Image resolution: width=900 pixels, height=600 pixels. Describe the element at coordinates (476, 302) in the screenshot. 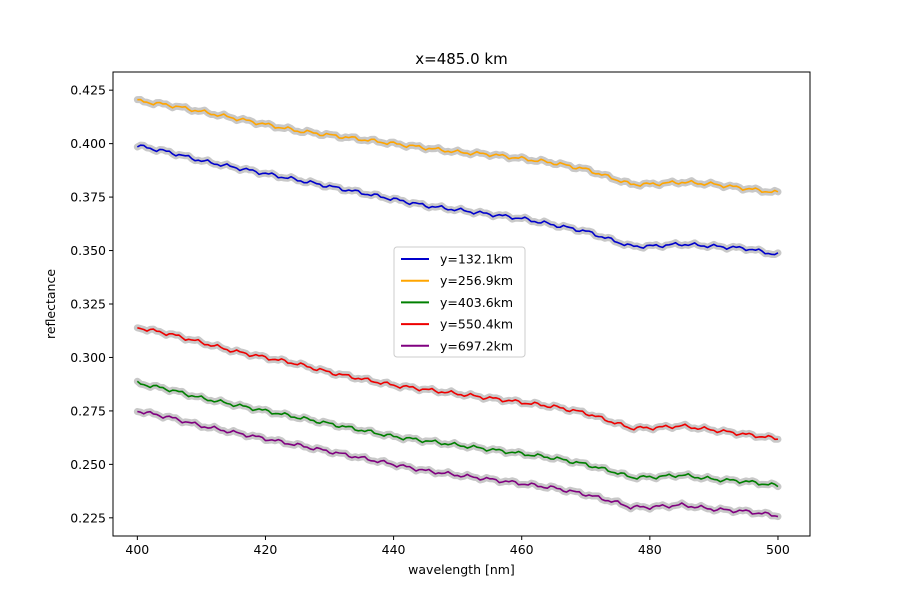

I see `legend-label: y=403.6km` at that location.